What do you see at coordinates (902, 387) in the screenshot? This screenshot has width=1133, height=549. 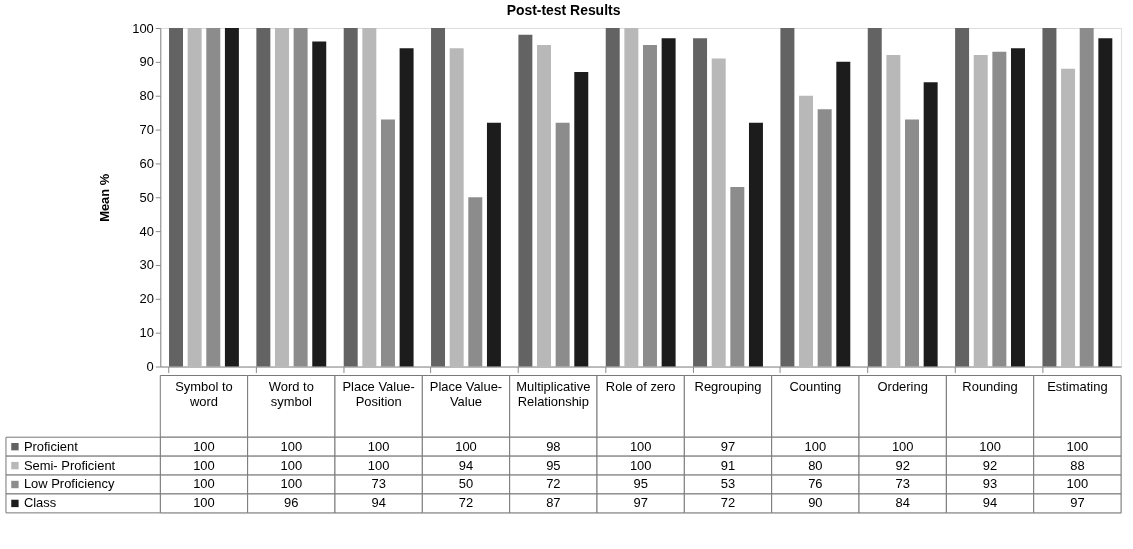 I see `x-tick-label: Ordering` at bounding box center [902, 387].